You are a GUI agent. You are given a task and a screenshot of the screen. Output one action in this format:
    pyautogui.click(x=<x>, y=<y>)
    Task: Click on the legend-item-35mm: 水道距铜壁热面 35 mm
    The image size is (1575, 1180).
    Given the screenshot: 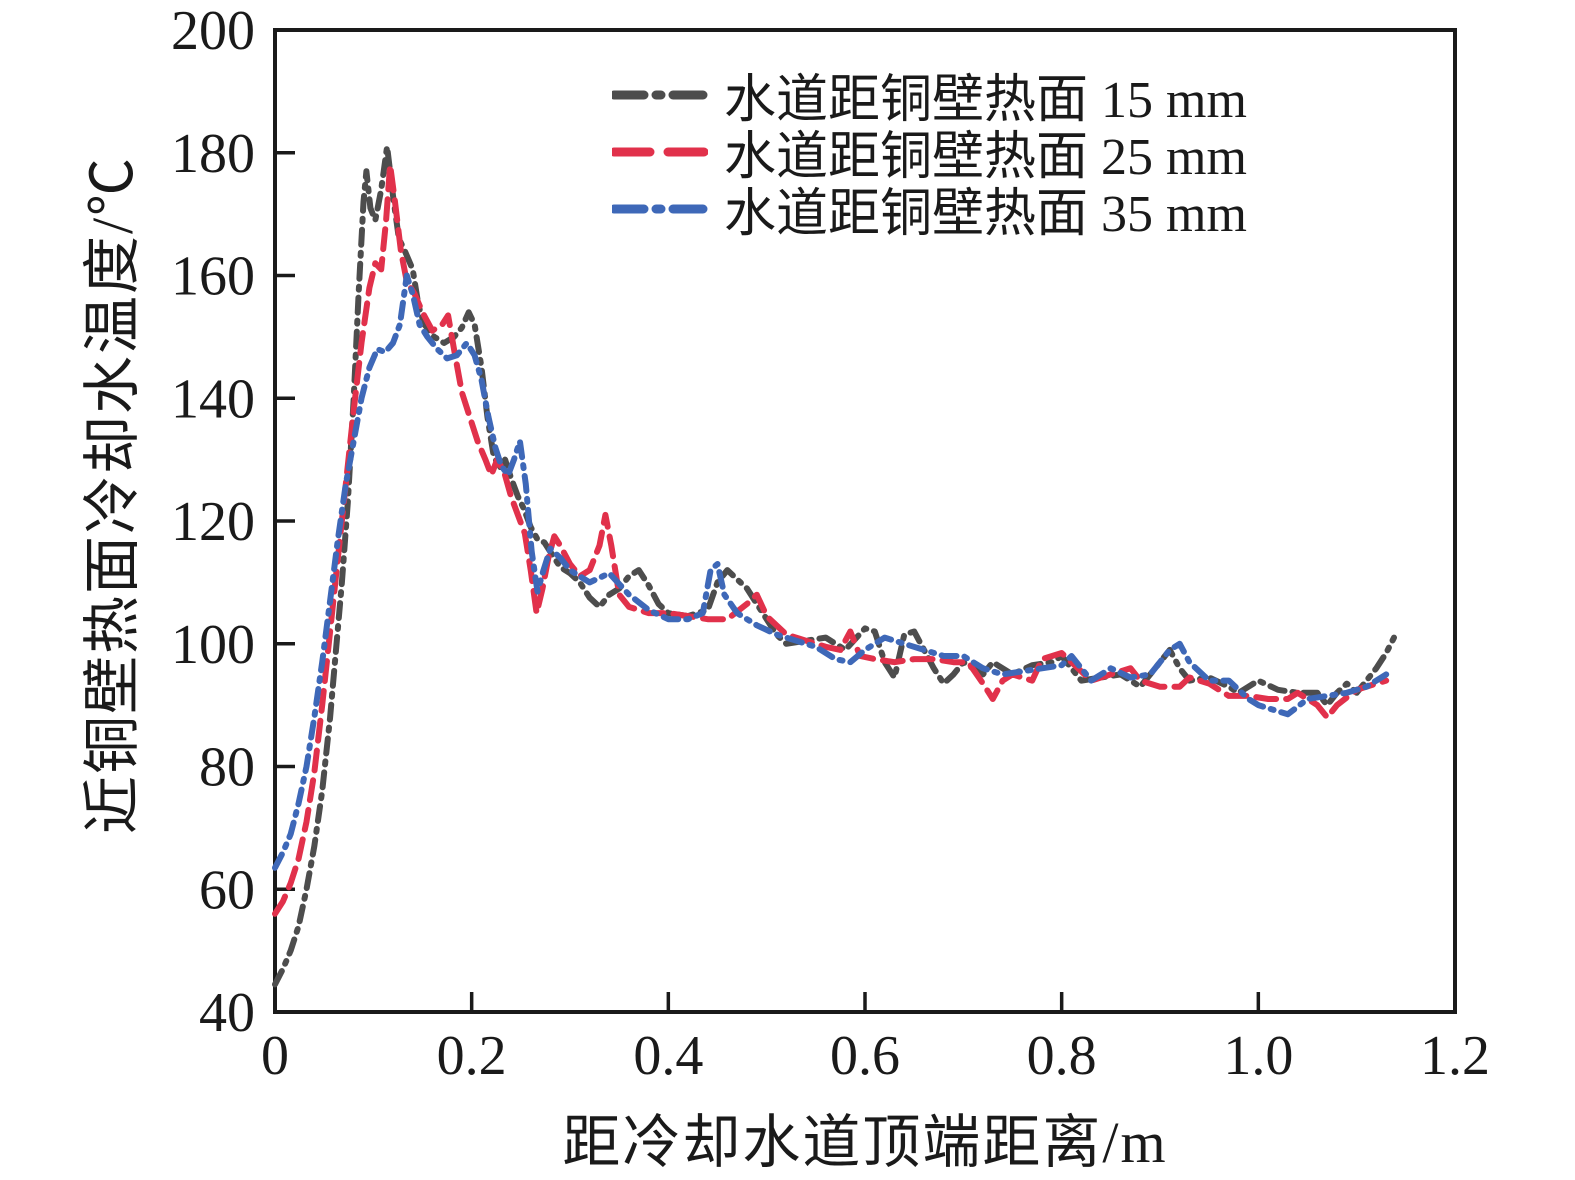 What is the action you would take?
    pyautogui.click(x=929, y=211)
    